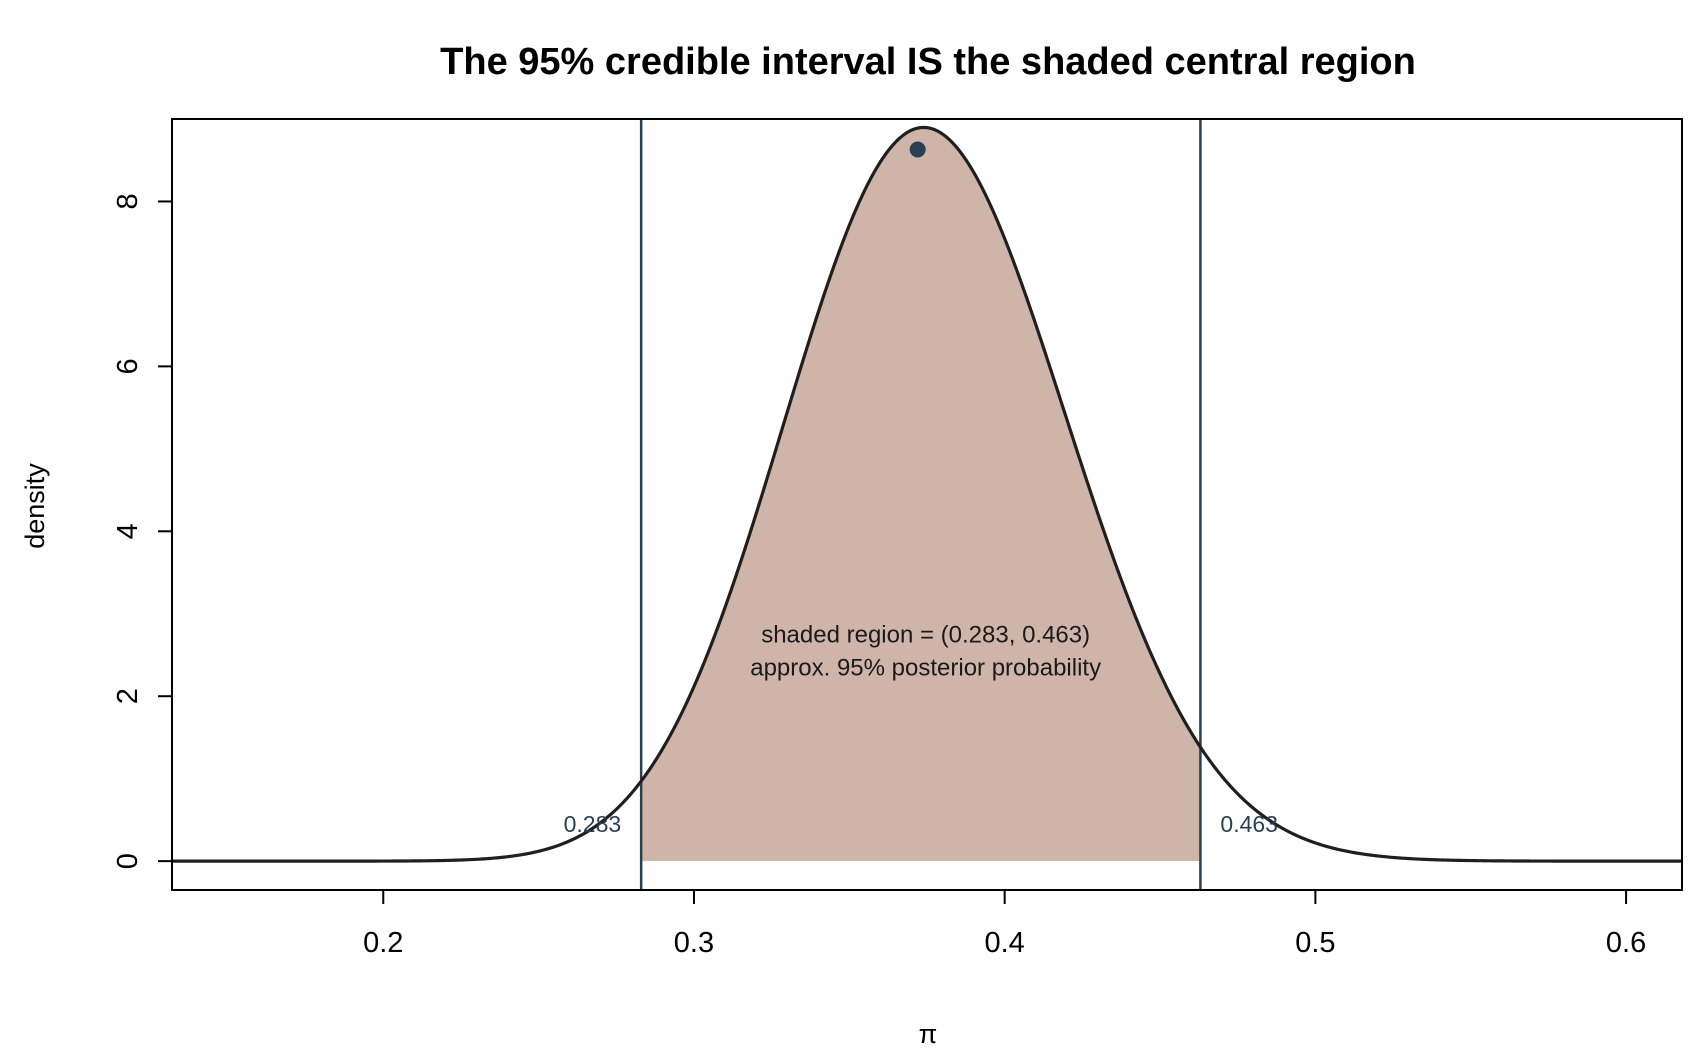 The image size is (1700, 1050). I want to click on y-axis: 0 2 4 6 8, so click(142, 531).